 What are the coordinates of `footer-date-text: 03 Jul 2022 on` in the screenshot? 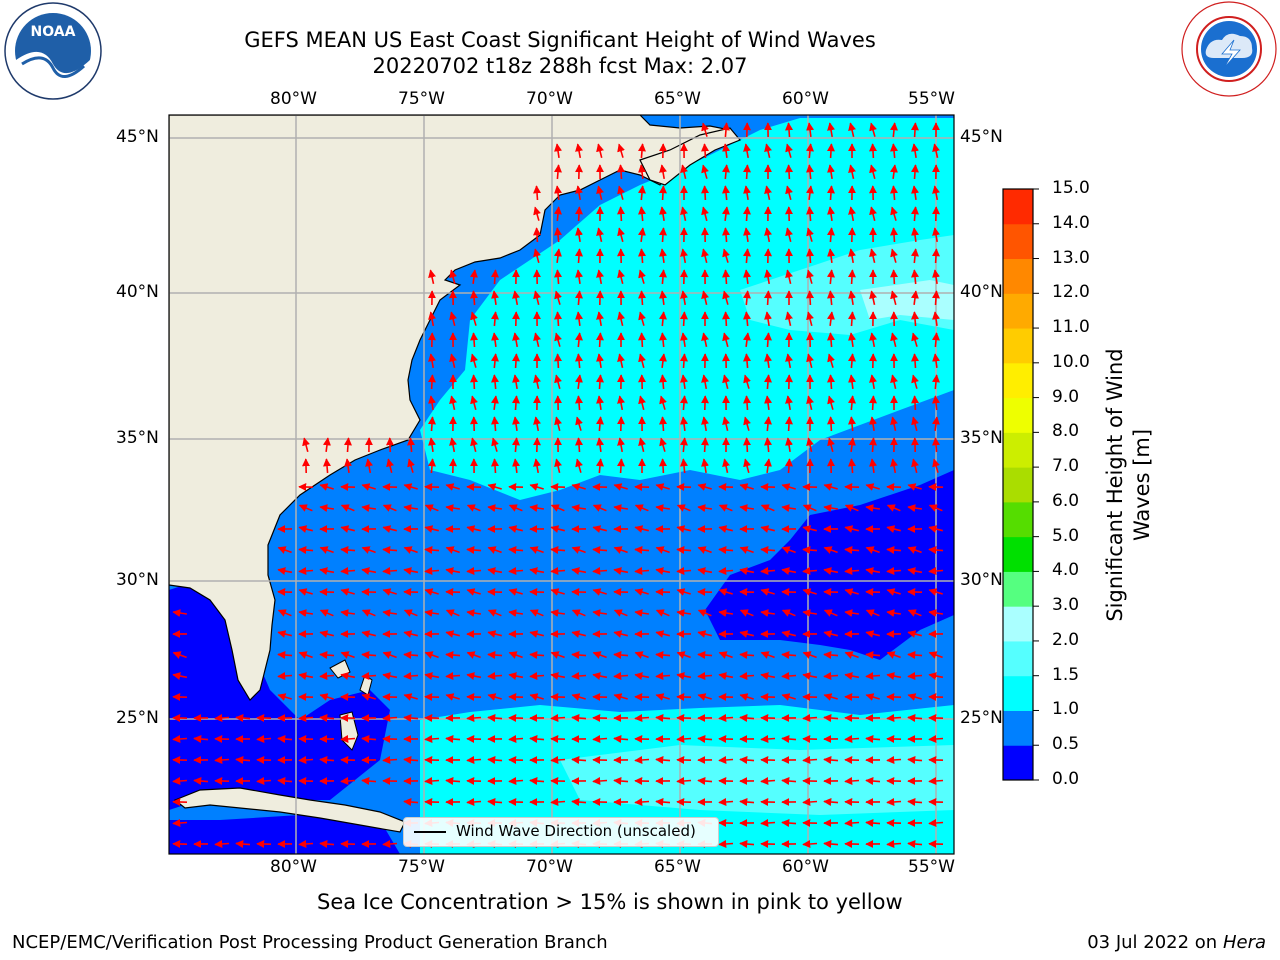 It's located at (1152, 942).